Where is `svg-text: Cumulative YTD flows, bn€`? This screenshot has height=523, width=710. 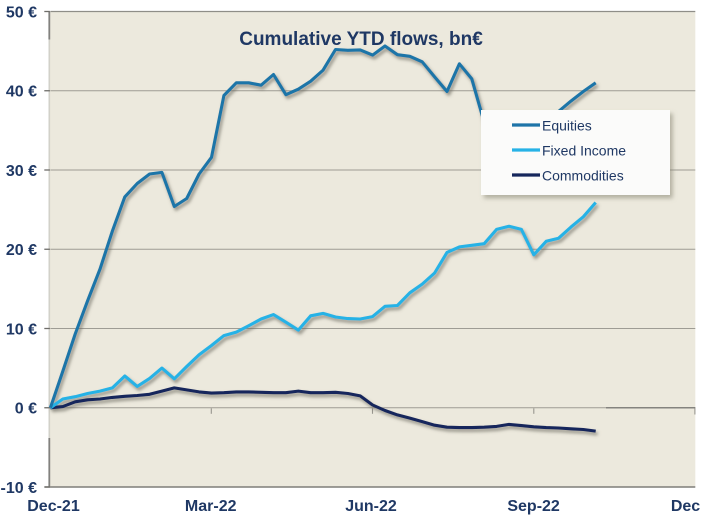
svg-text: Cumulative YTD flows, bn€ is located at coordinates (361, 39).